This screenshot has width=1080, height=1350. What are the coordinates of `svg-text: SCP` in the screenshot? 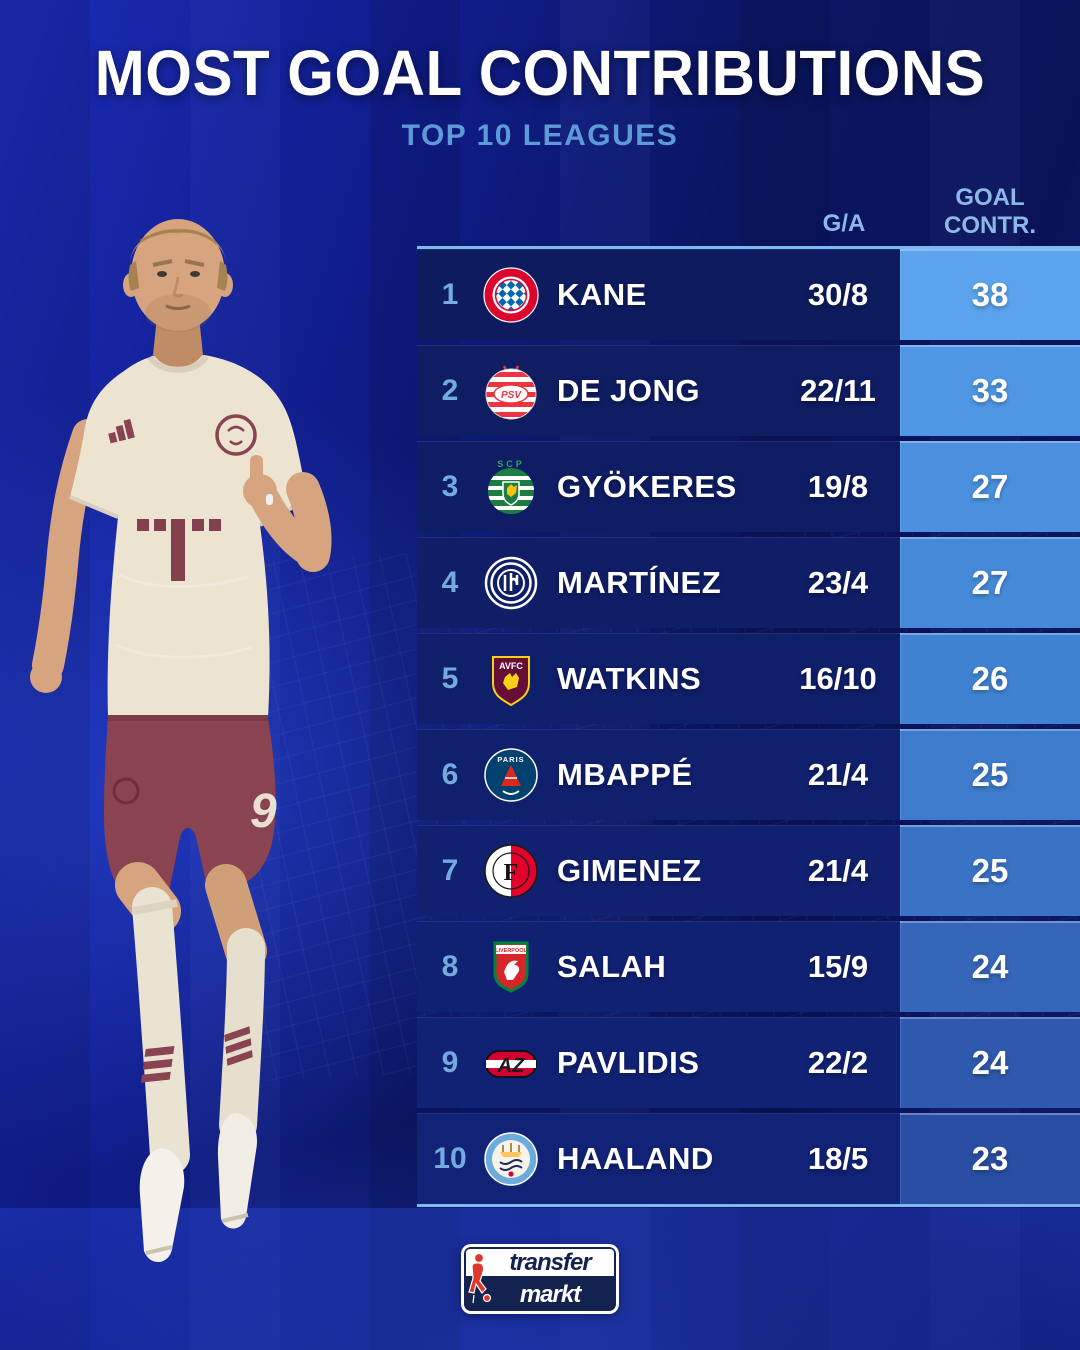 It's located at (511, 464).